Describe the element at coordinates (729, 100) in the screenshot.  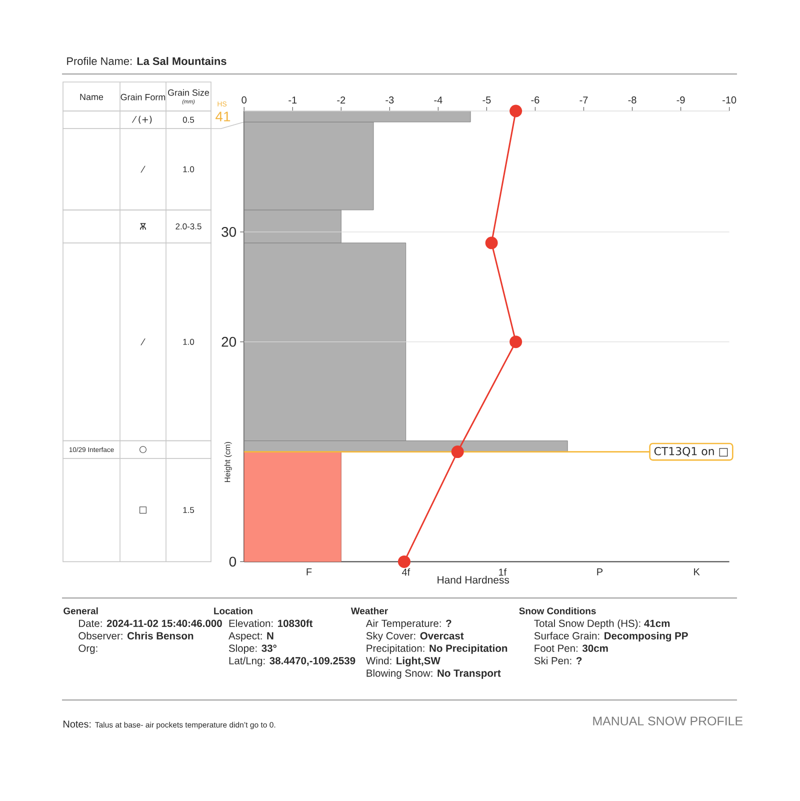
I see `x-tick-label: -10` at that location.